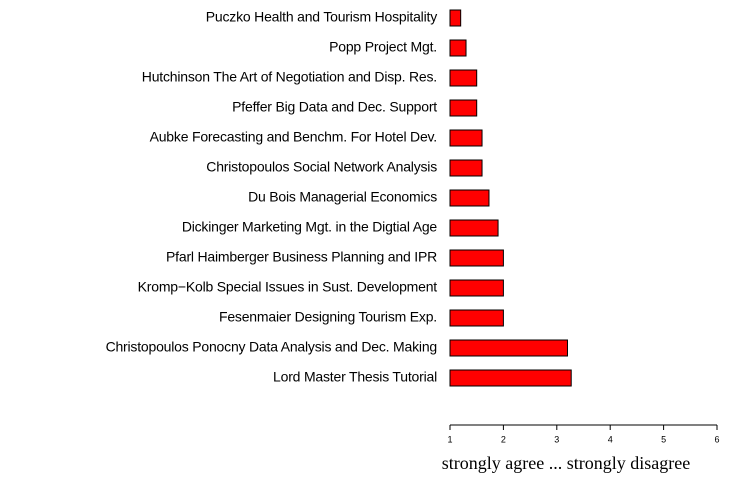  Describe the element at coordinates (449, 439) in the screenshot. I see `x-tick-label: 1` at that location.